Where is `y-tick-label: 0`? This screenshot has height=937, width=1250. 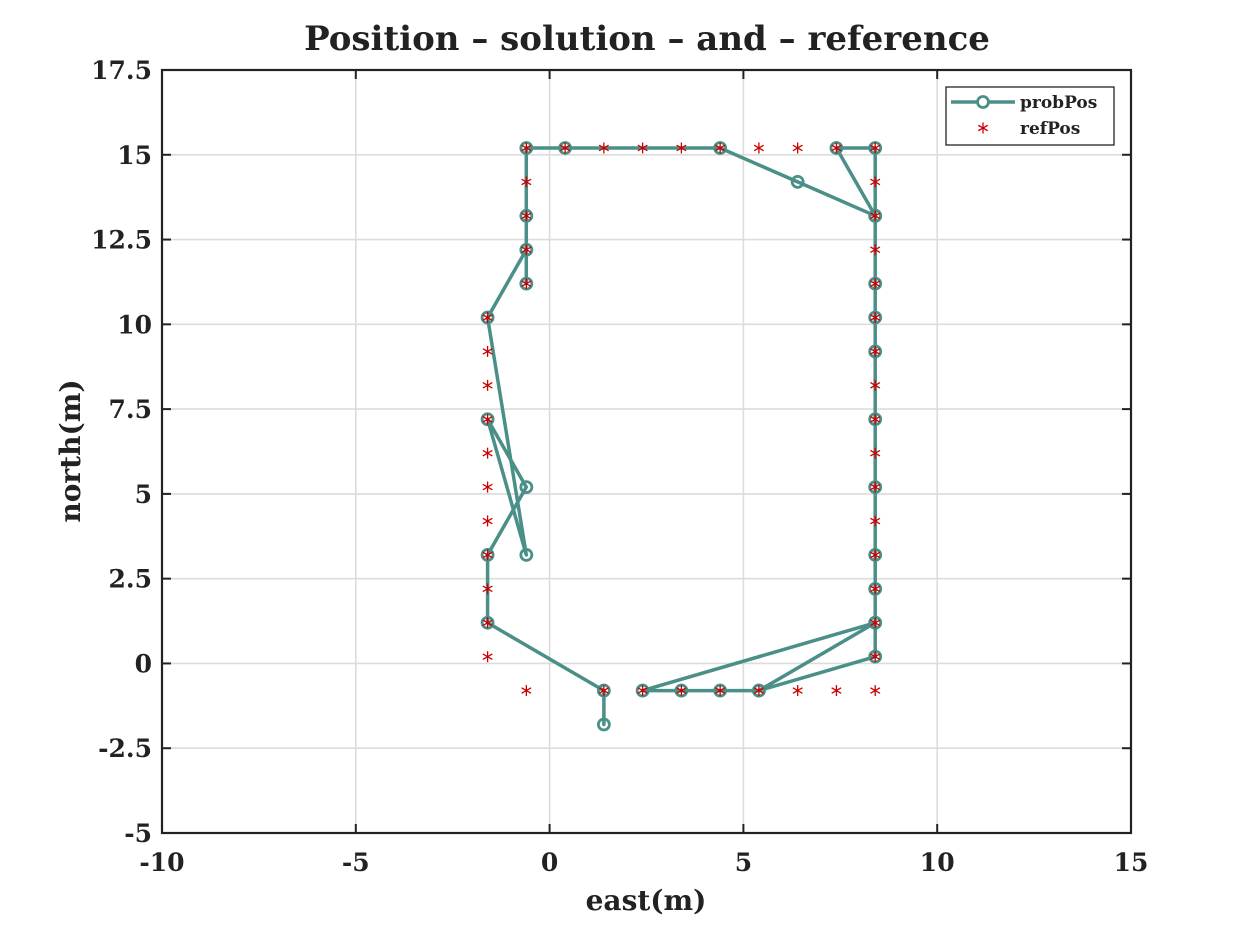
y-tick-label: 0 is located at coordinates (143, 663).